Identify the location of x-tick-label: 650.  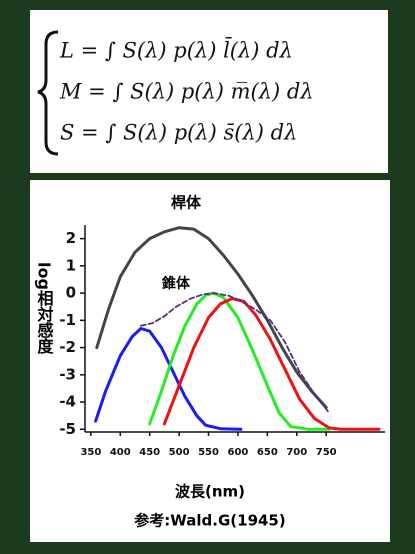
(267, 452).